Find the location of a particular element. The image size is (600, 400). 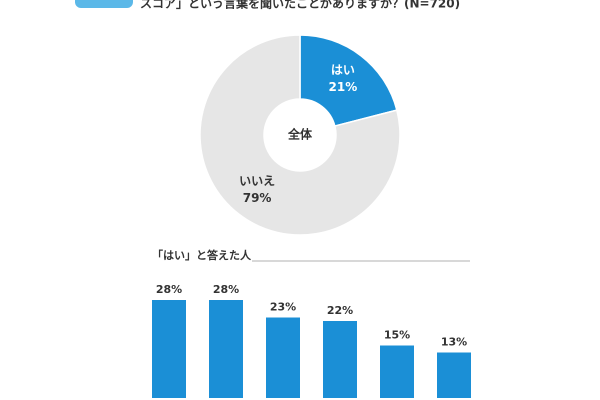

slice-label: いいえ is located at coordinates (257, 181).